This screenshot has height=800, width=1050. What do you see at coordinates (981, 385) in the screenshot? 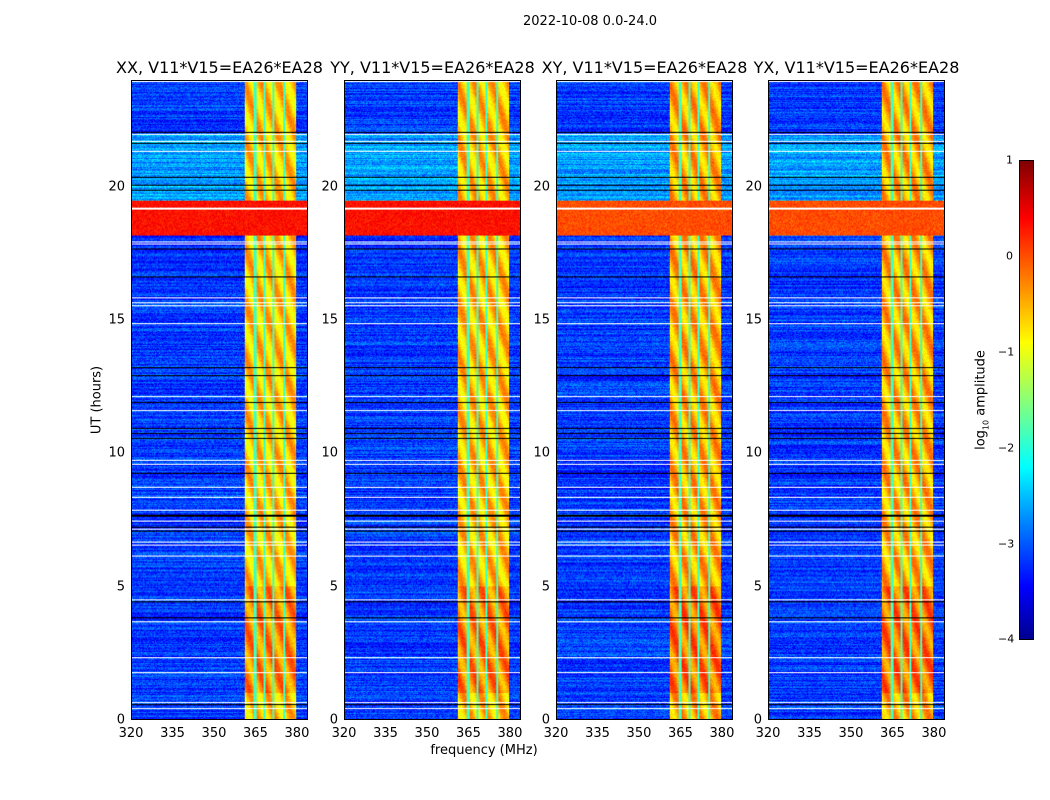
I see `colorbar-label-rest: amplitude` at bounding box center [981, 385].